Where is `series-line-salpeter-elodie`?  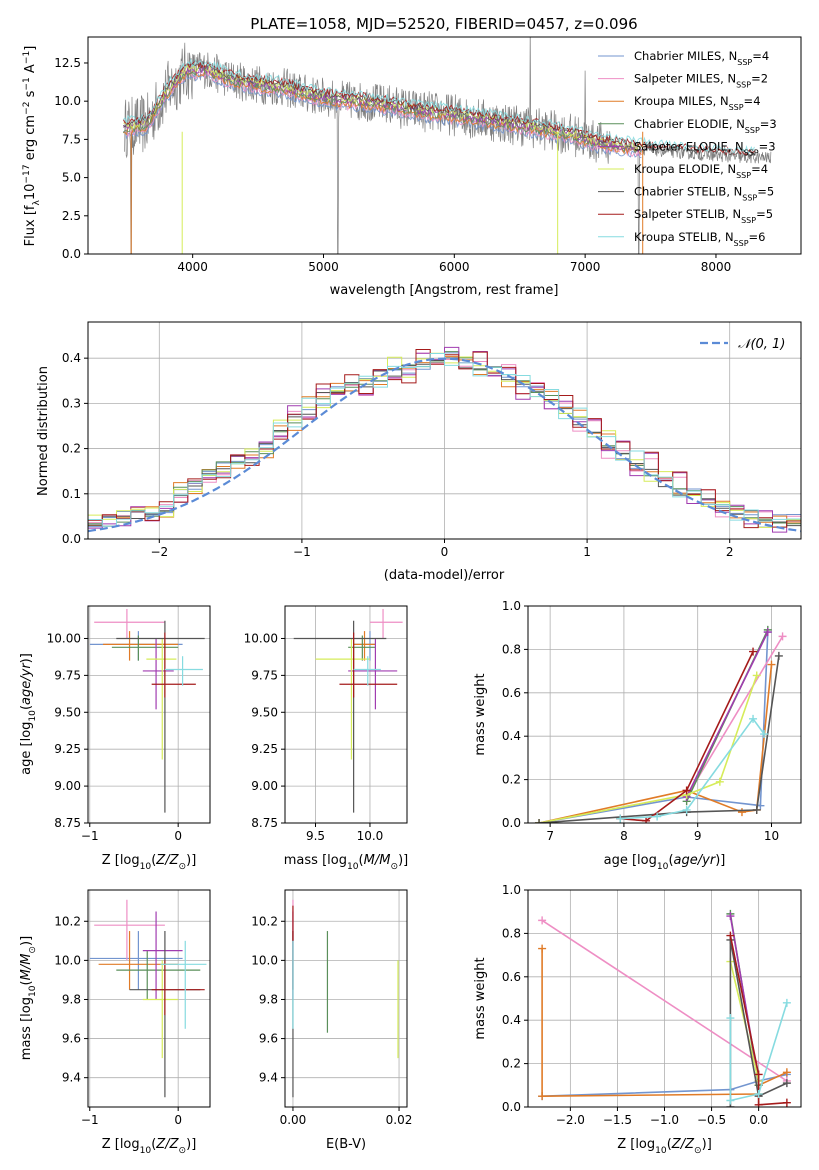
series-line-salpeter-elodie is located at coordinates (727, 714).